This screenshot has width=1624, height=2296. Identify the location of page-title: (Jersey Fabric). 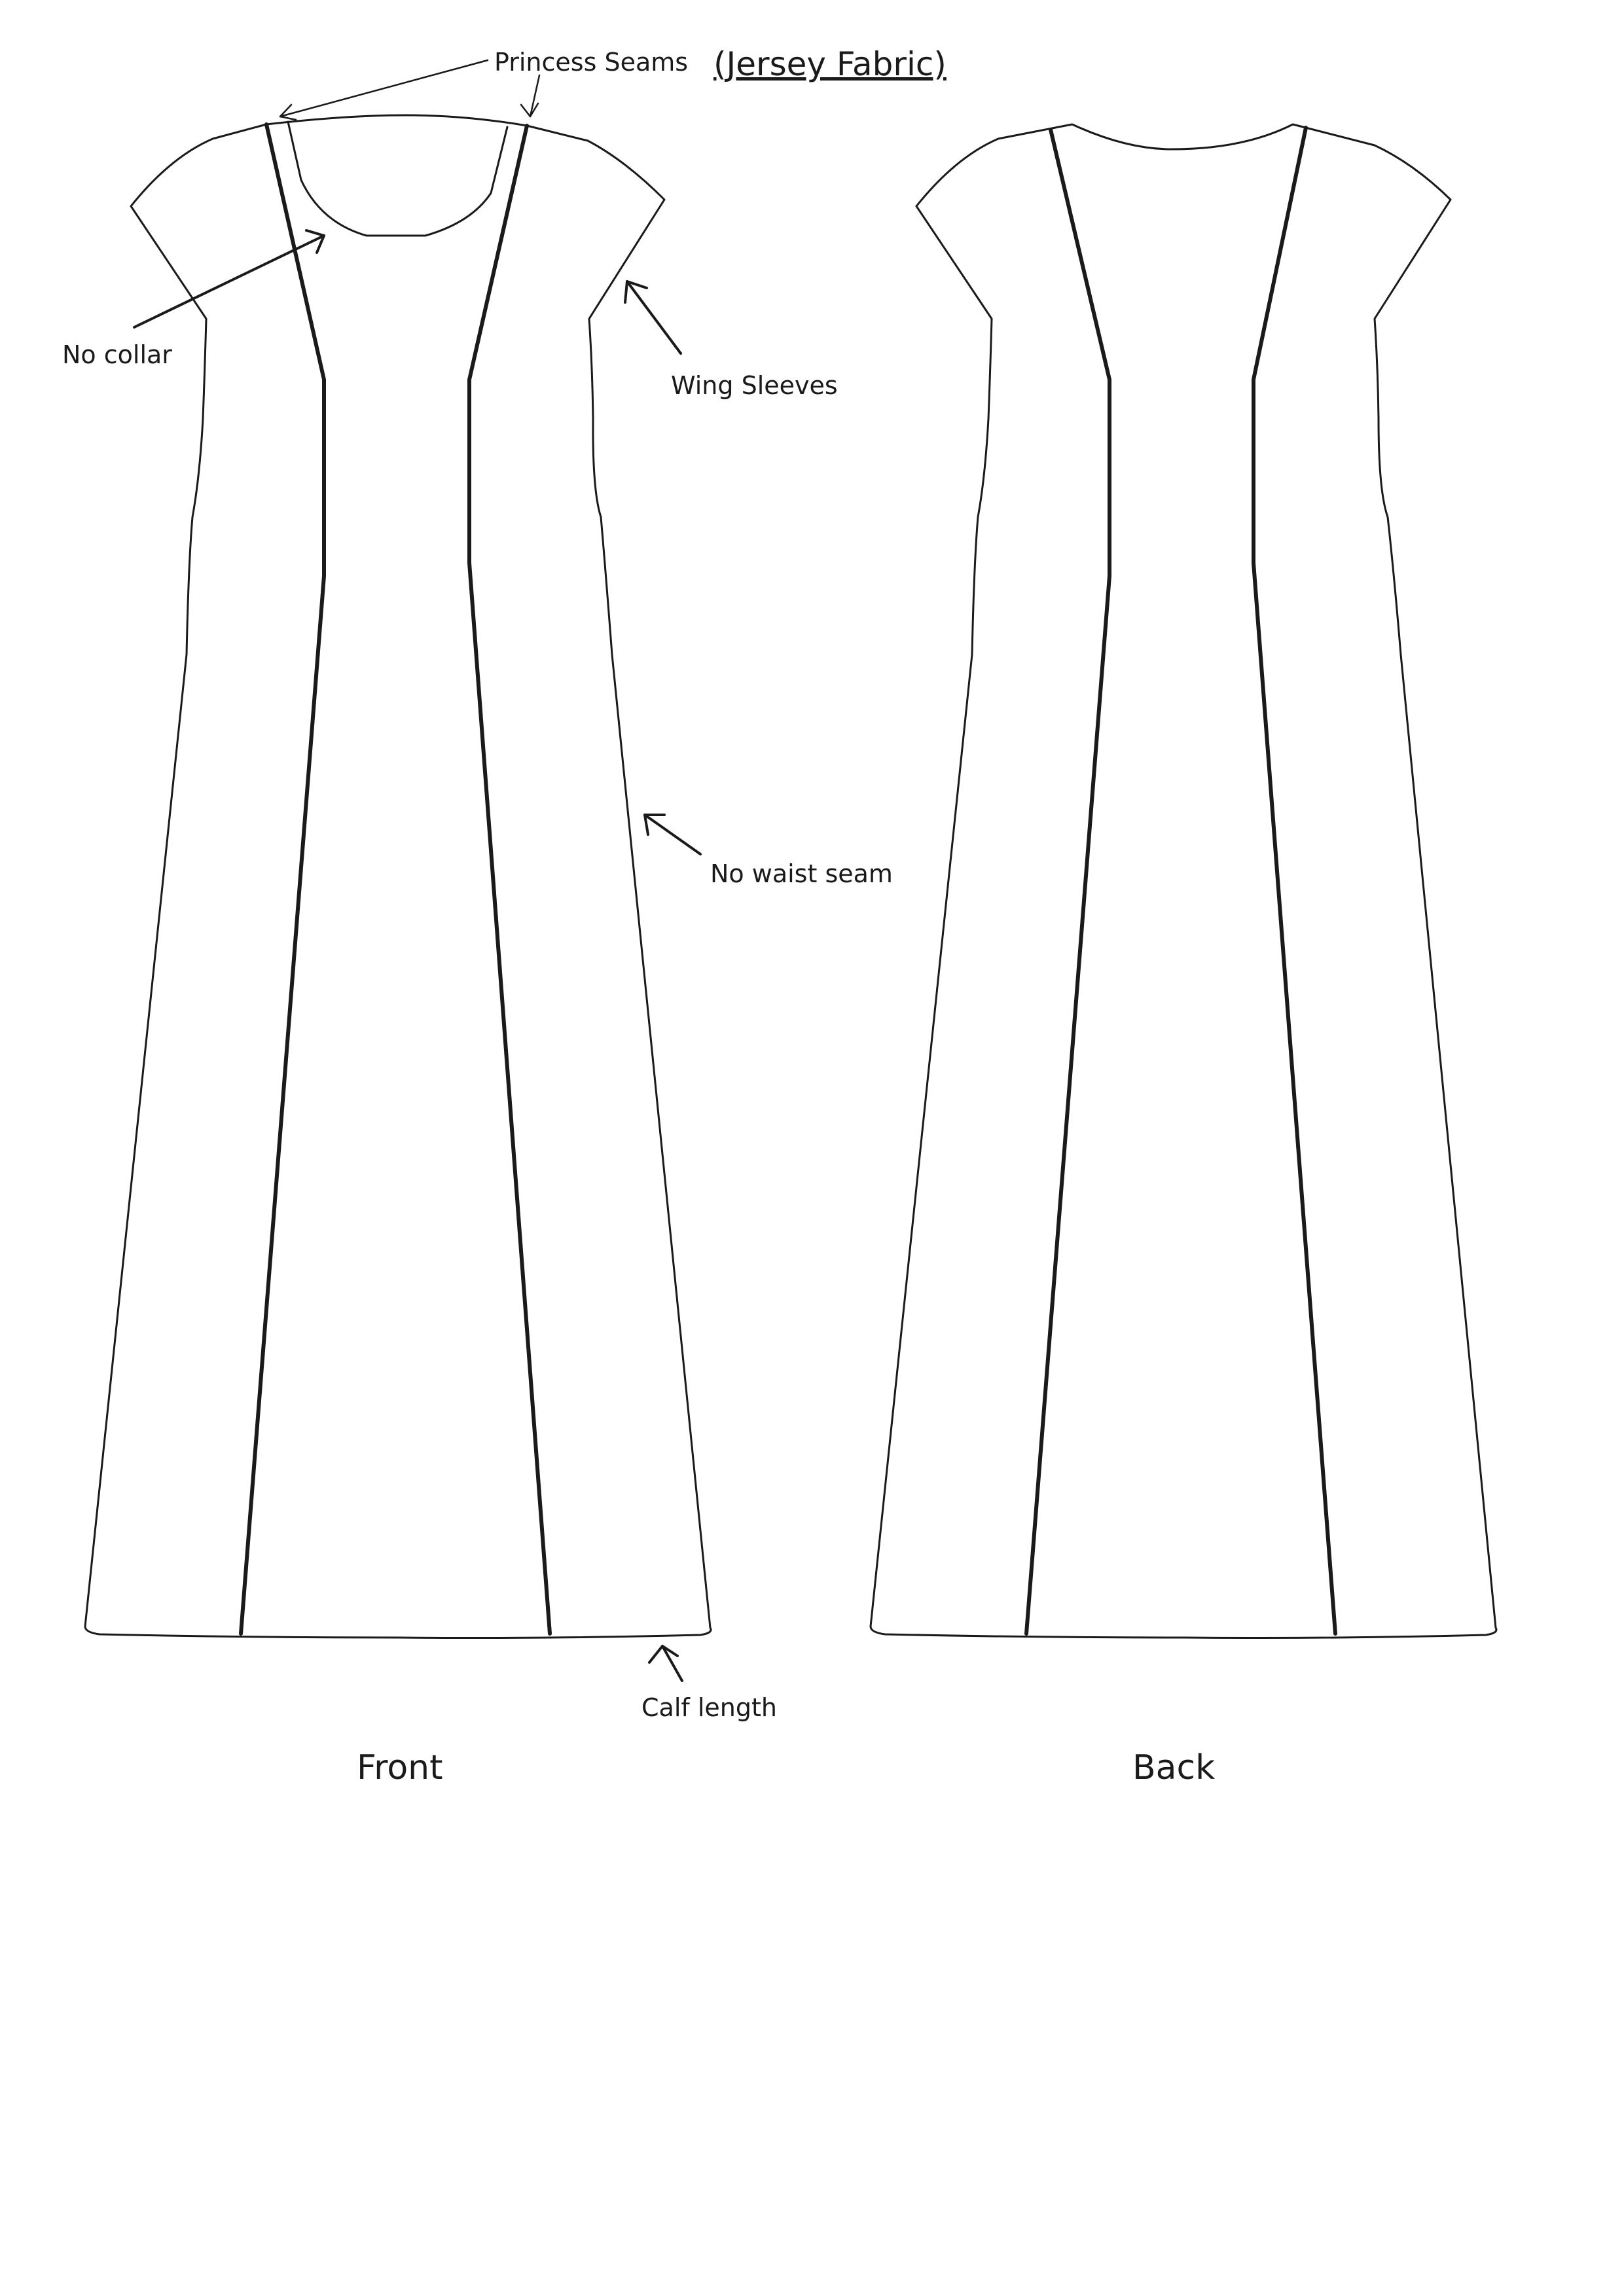
(830, 64).